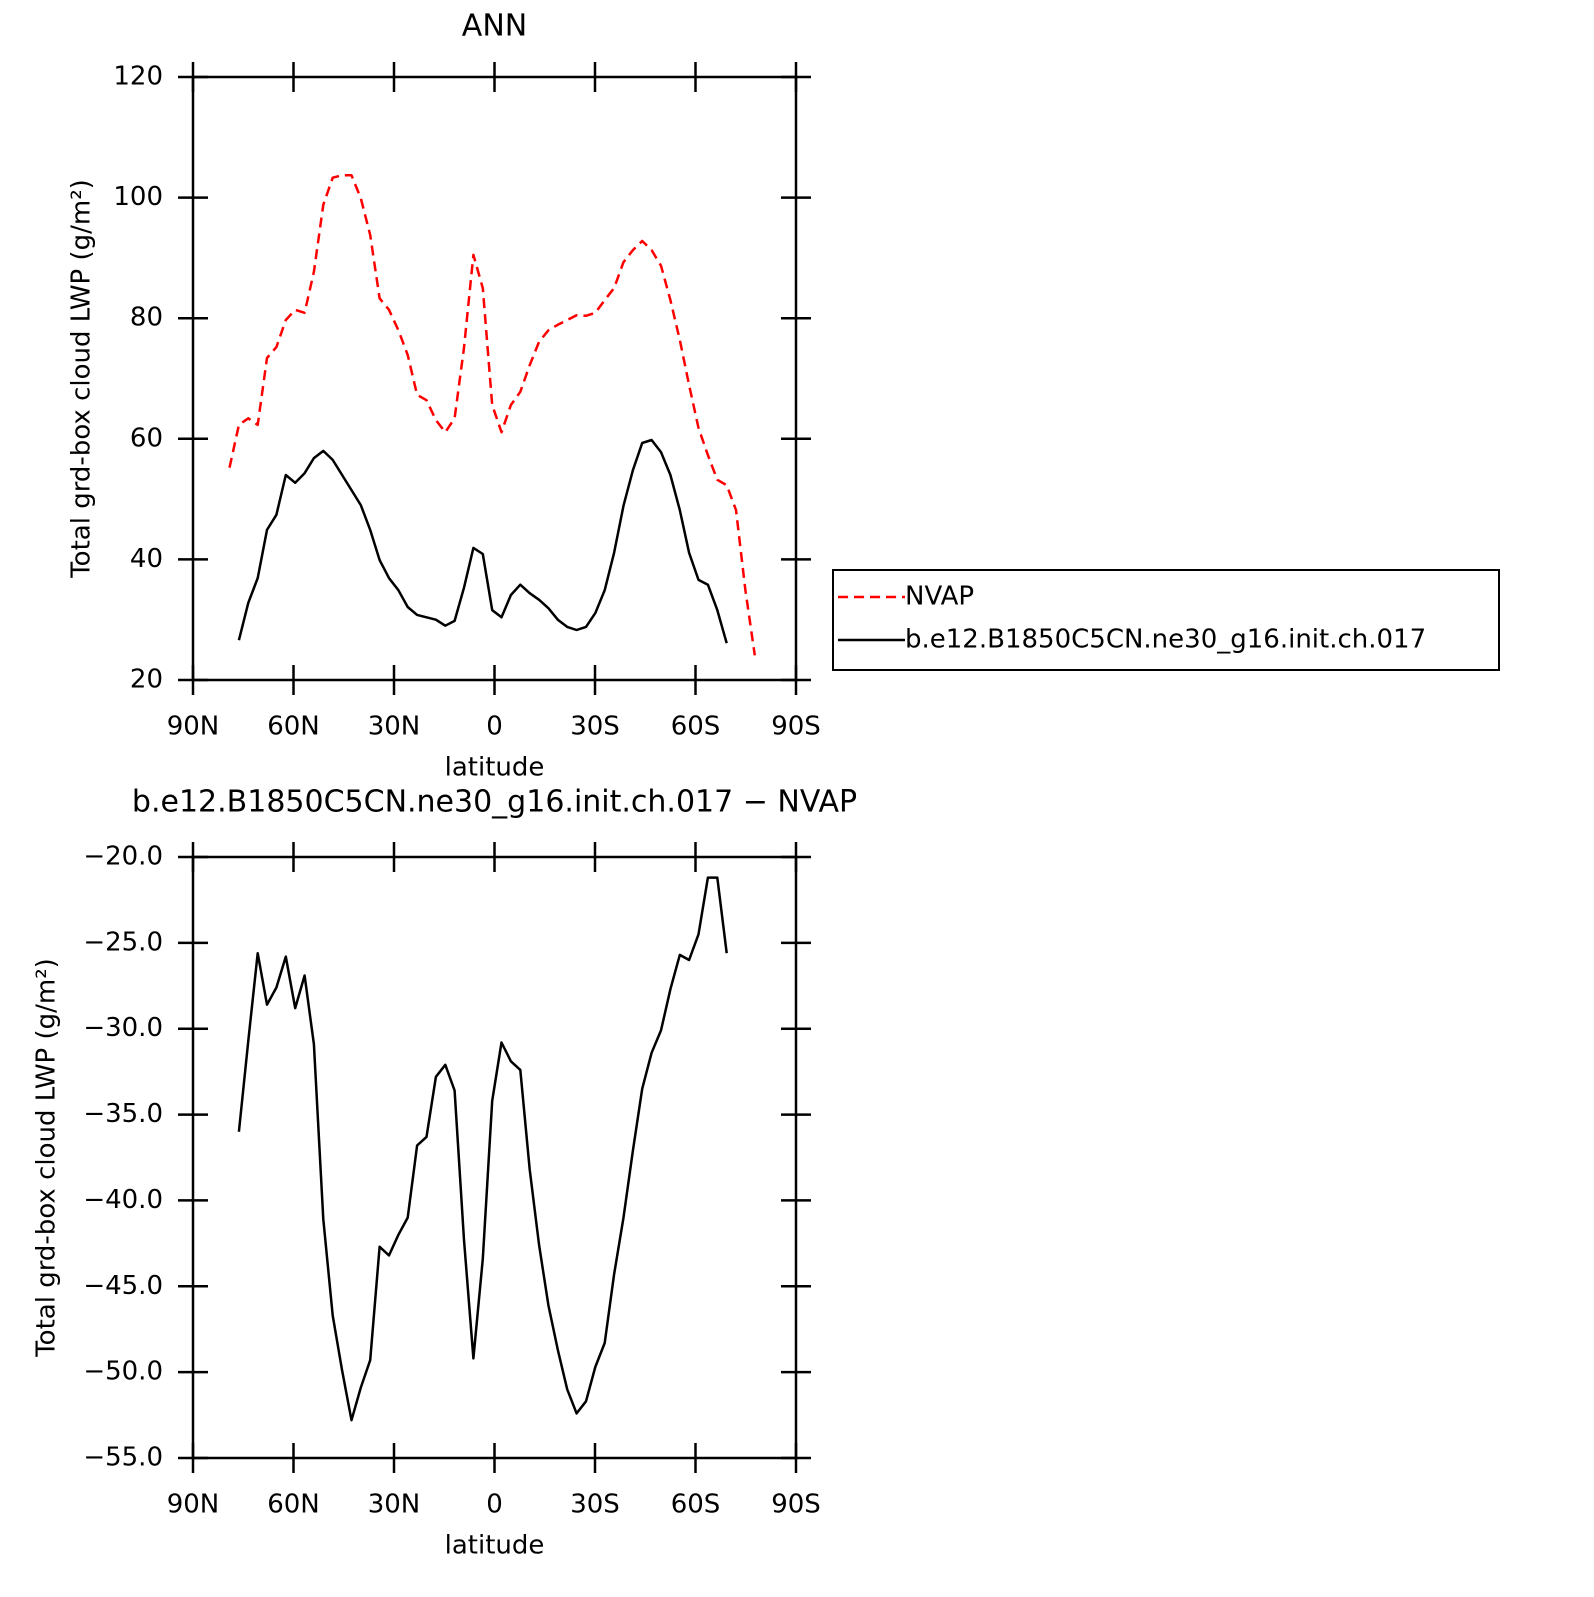 The width and height of the screenshot is (1594, 1597). I want to click on legend-label: NVAP, so click(939, 597).